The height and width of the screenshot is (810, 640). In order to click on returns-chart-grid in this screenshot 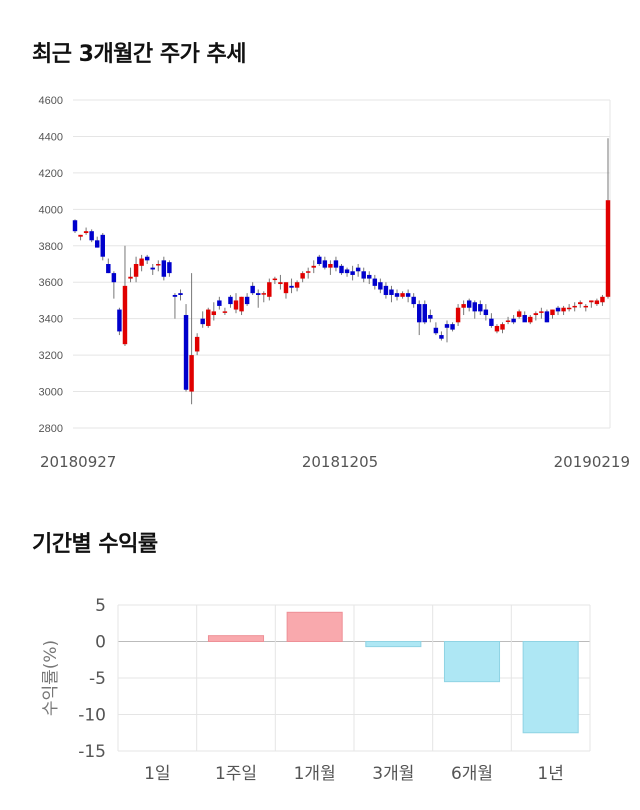, I will do `click(354, 678)`.